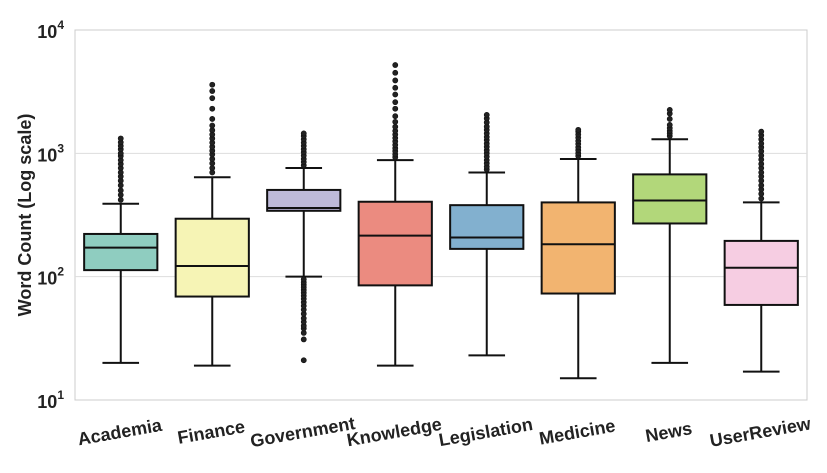 Image resolution: width=827 pixels, height=473 pixels. What do you see at coordinates (211, 432) in the screenshot?
I see `x-tick-label: Finance` at bounding box center [211, 432].